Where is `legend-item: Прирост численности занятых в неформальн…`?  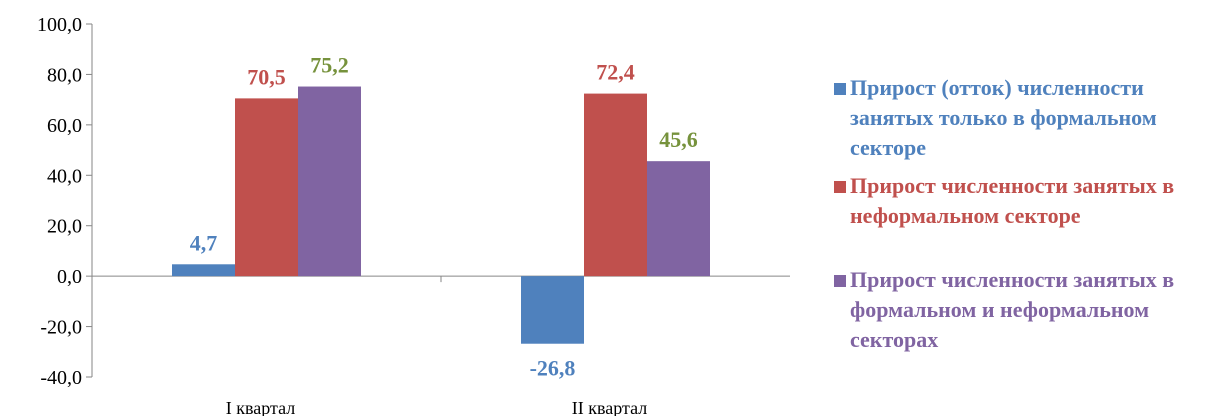
legend-item: Прирост численности занятых в неформальн… is located at coordinates (1025, 201).